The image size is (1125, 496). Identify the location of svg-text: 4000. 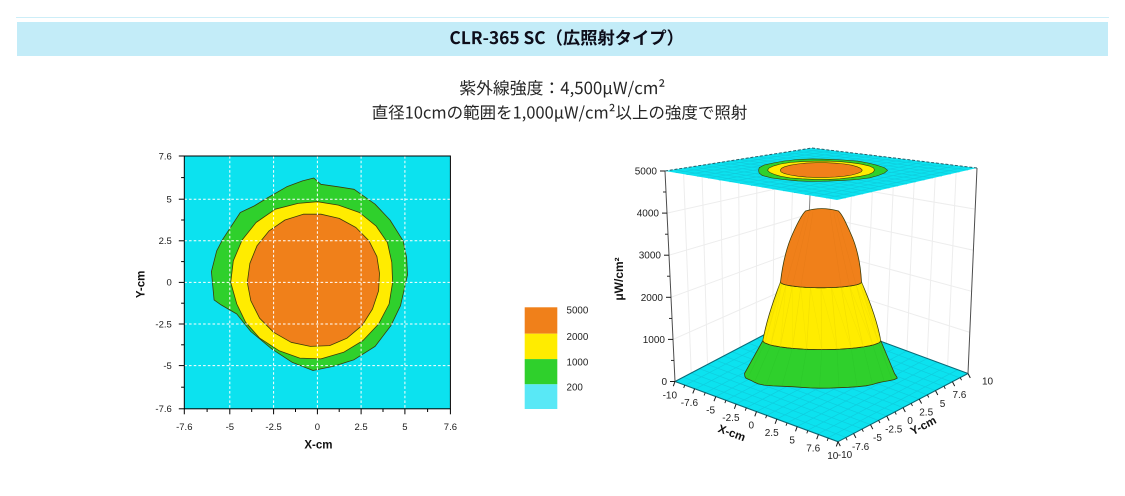
(648, 214).